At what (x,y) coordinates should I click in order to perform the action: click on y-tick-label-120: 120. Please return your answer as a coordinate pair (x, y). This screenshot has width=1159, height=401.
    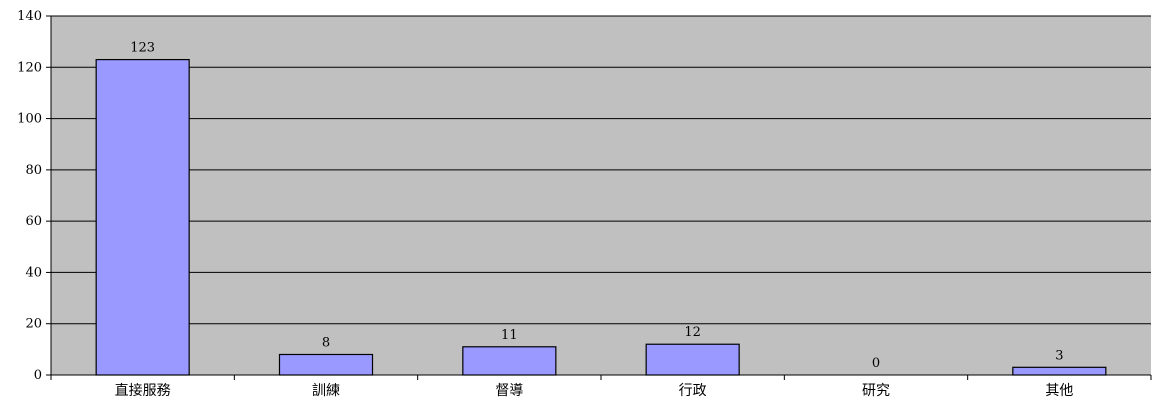
    Looking at the image, I should click on (29, 67).